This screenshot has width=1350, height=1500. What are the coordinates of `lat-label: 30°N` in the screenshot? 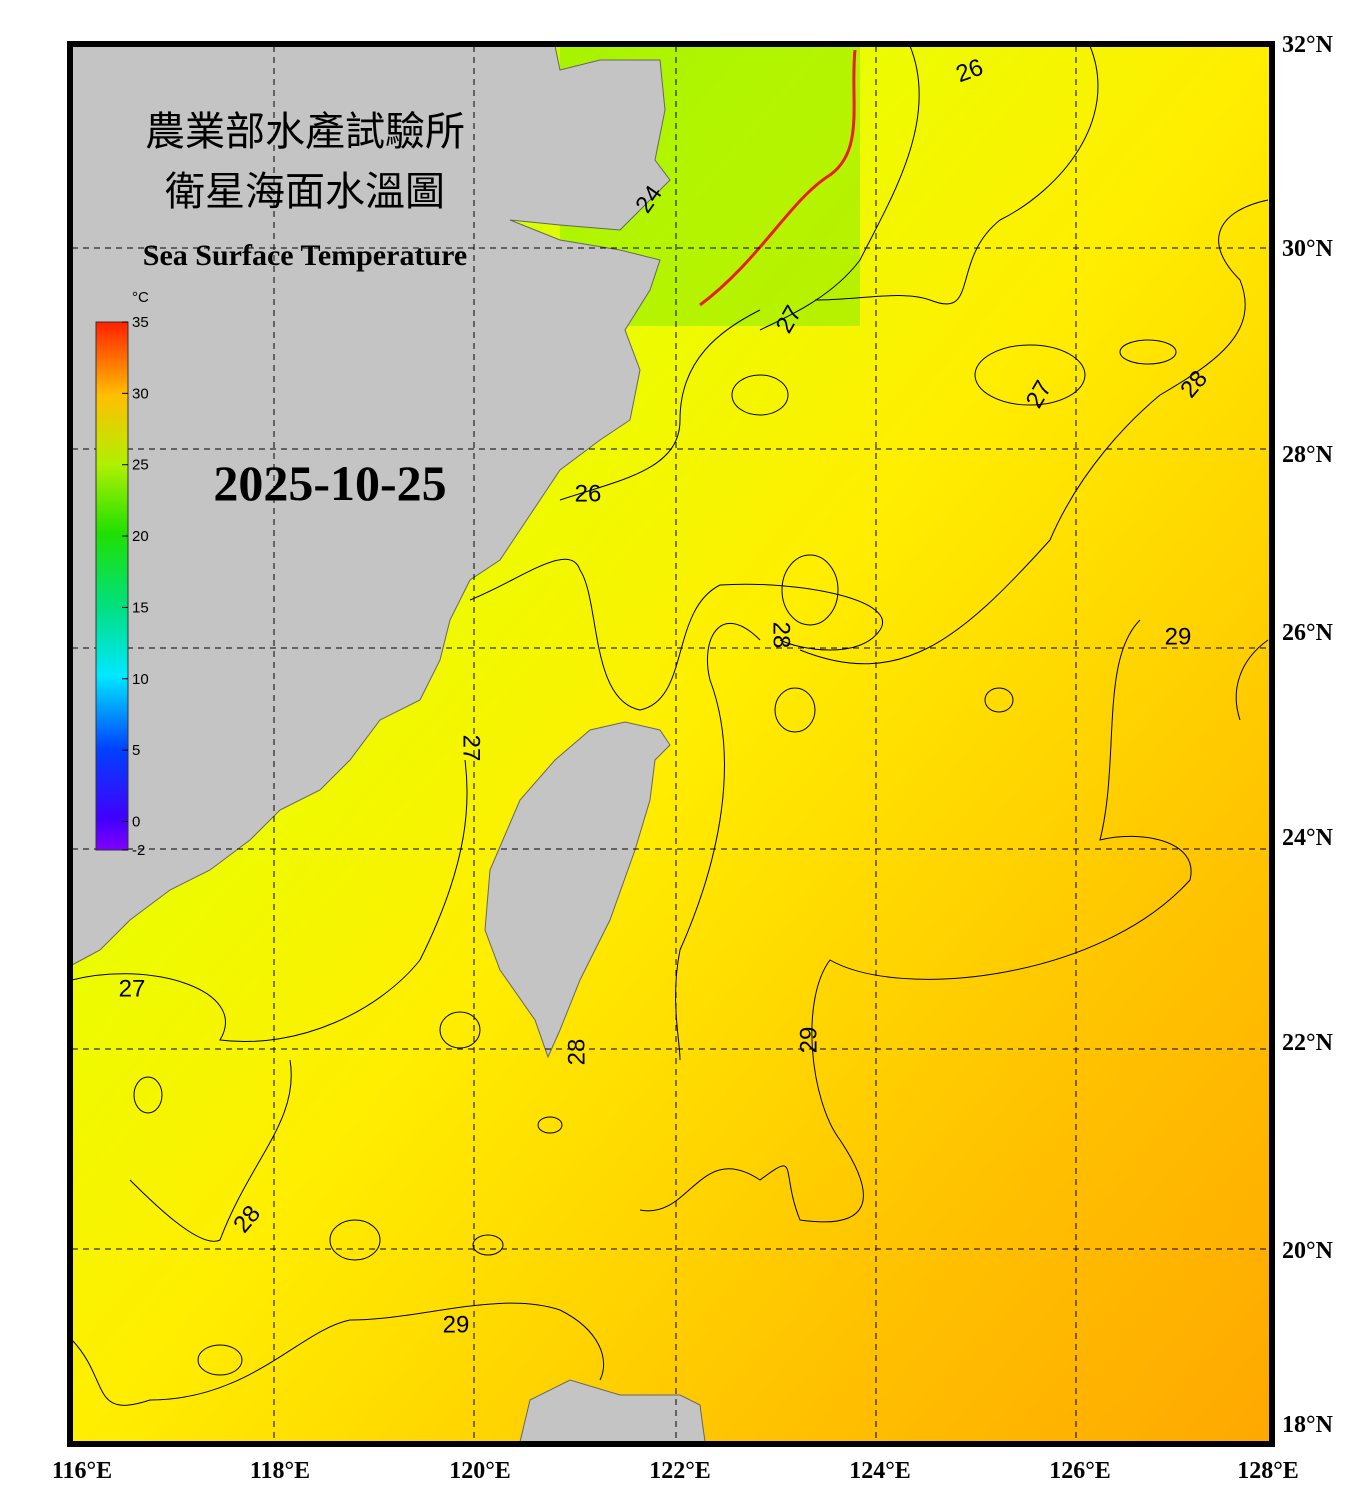 It's located at (1308, 249).